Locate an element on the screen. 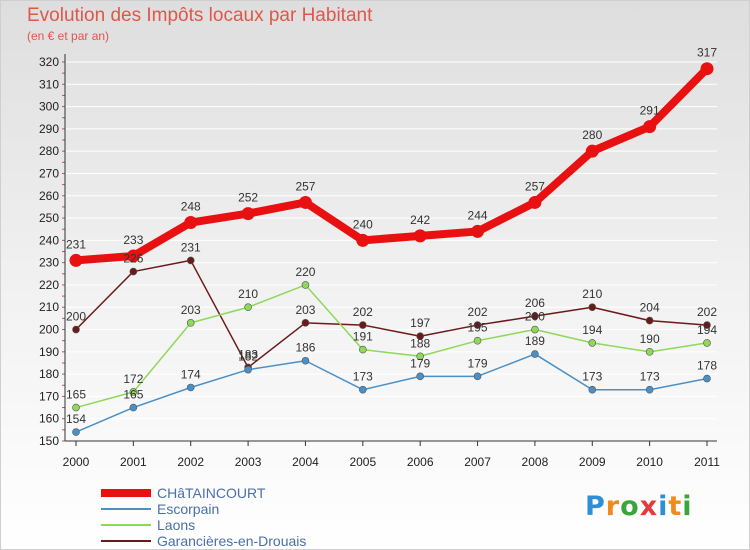  y-tick-label: 180 is located at coordinates (49, 374).